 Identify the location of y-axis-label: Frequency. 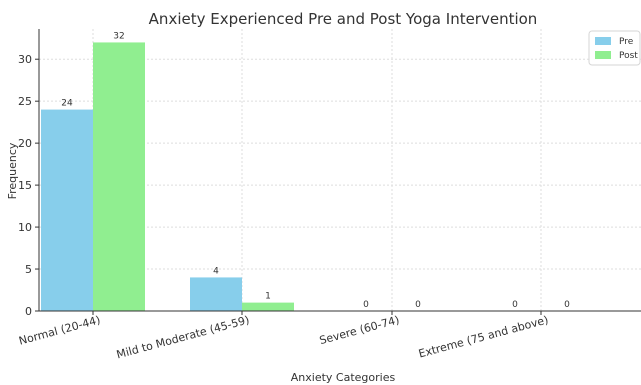
(12, 170).